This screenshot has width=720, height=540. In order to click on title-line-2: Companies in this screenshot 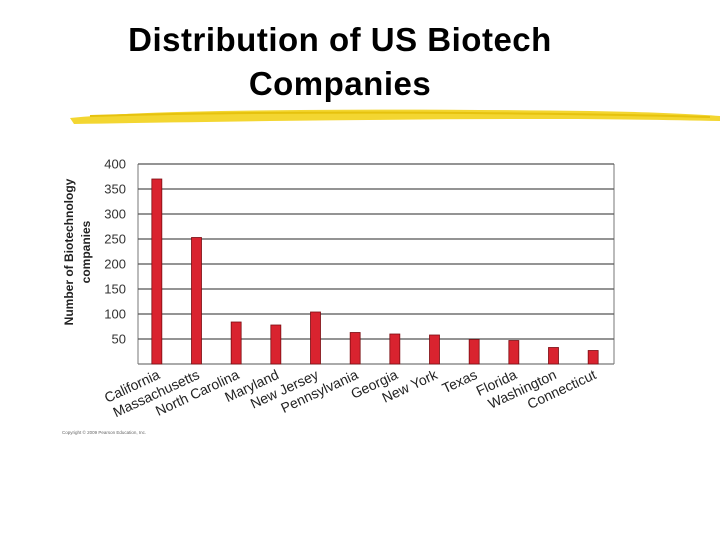, I will do `click(340, 83)`.